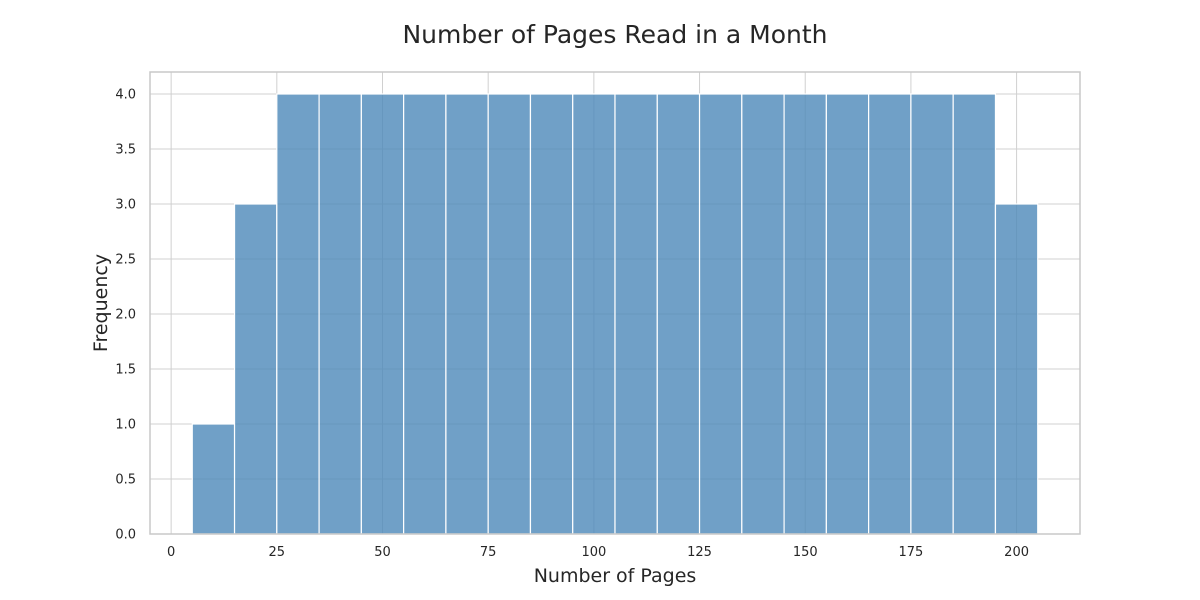 The width and height of the screenshot is (1200, 600). I want to click on x-tick-label: 50, so click(382, 552).